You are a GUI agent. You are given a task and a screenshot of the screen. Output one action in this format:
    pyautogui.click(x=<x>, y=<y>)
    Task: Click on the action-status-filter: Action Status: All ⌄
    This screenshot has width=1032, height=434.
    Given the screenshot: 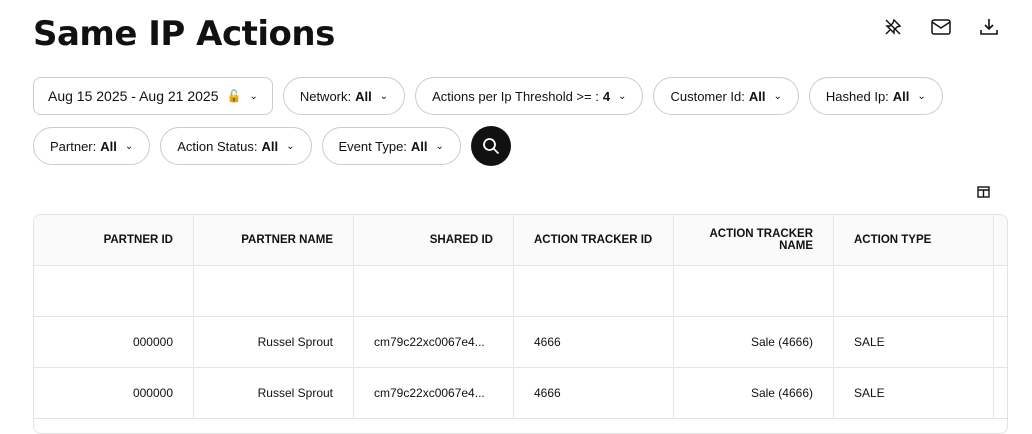 What is the action you would take?
    pyautogui.click(x=236, y=146)
    